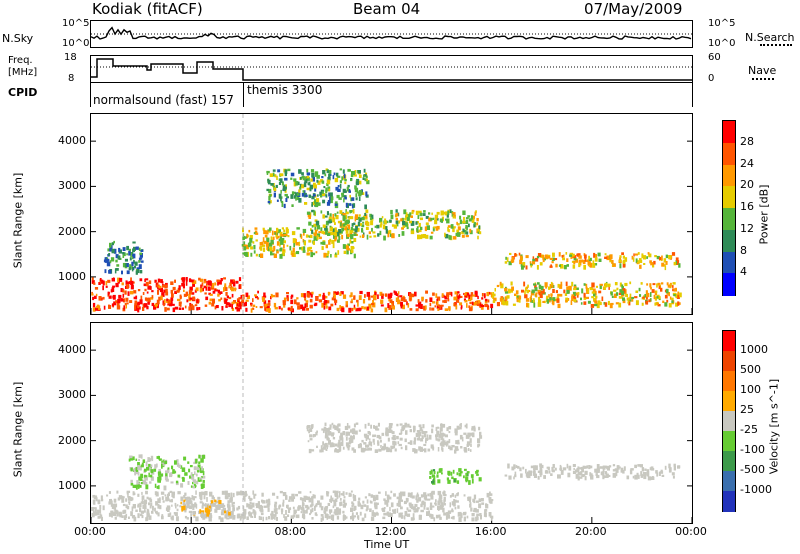 This screenshot has width=800, height=554. Describe the element at coordinates (72, 485) in the screenshot. I see `y-tick-label: 1000` at that location.